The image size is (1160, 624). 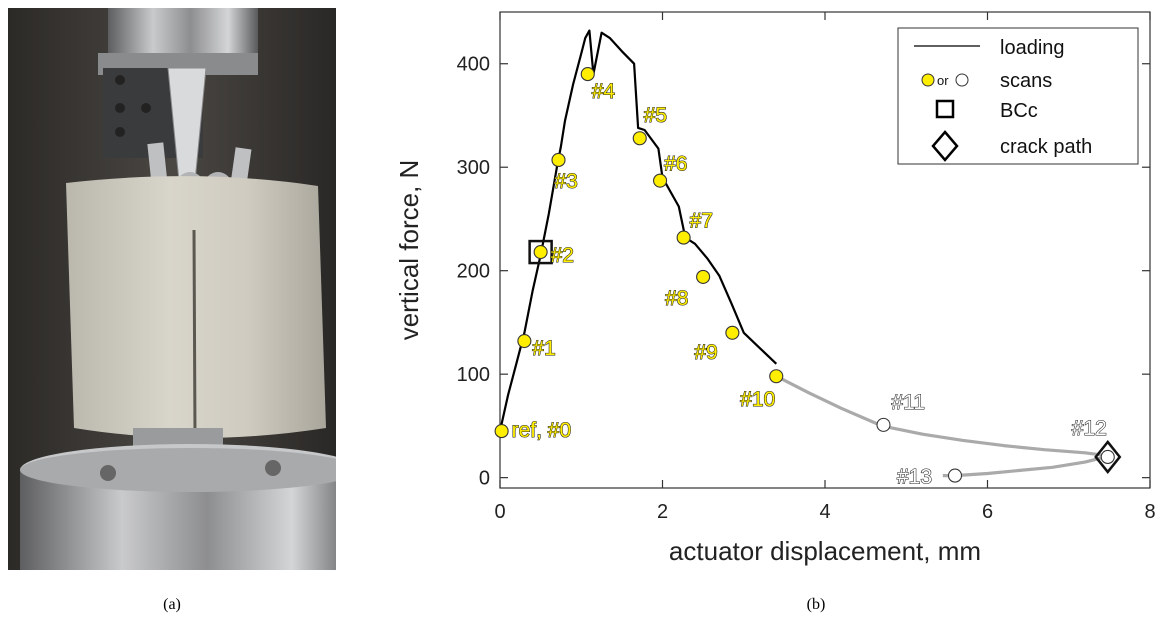 What do you see at coordinates (945, 146) in the screenshot?
I see `legend-diamond-icon` at bounding box center [945, 146].